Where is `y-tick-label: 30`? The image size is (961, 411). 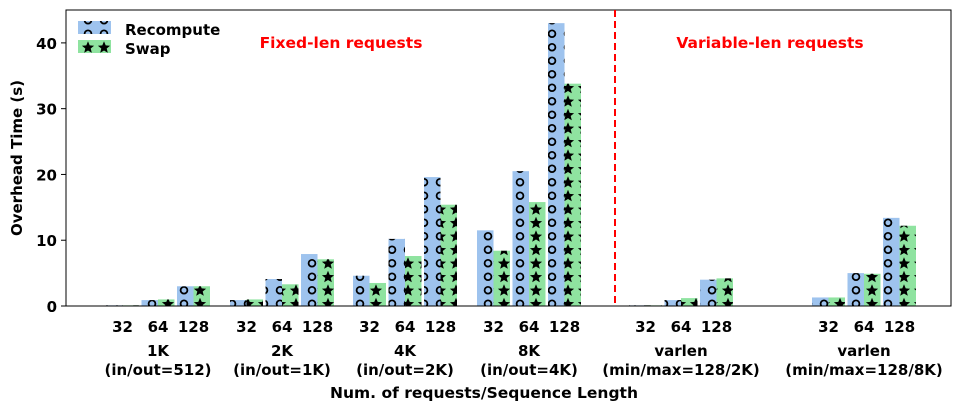
y-tick-label: 30 is located at coordinates (46, 110).